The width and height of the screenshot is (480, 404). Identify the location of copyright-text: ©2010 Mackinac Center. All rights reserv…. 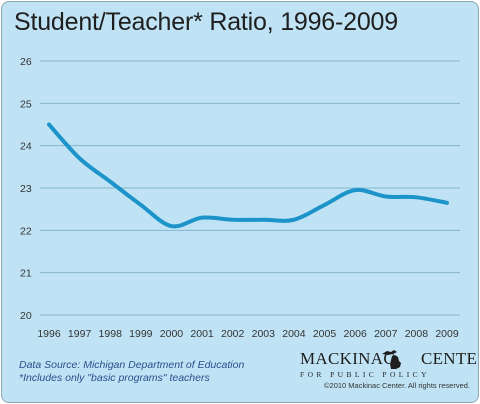
(397, 385).